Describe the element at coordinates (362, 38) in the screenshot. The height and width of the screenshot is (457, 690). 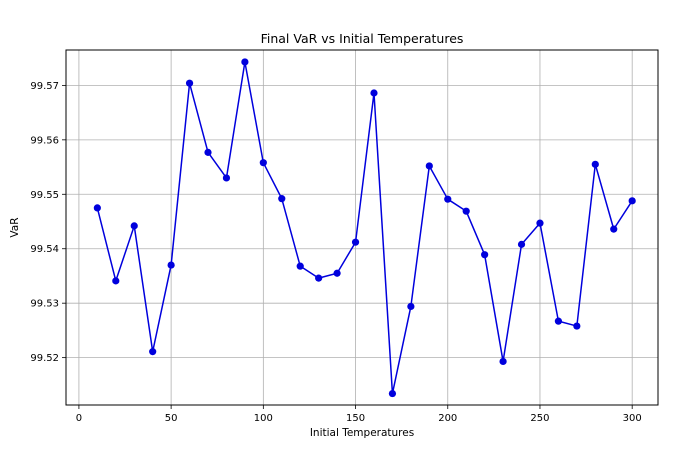
I see `chart-title: Final VaR vs Initial Temperatures` at that location.